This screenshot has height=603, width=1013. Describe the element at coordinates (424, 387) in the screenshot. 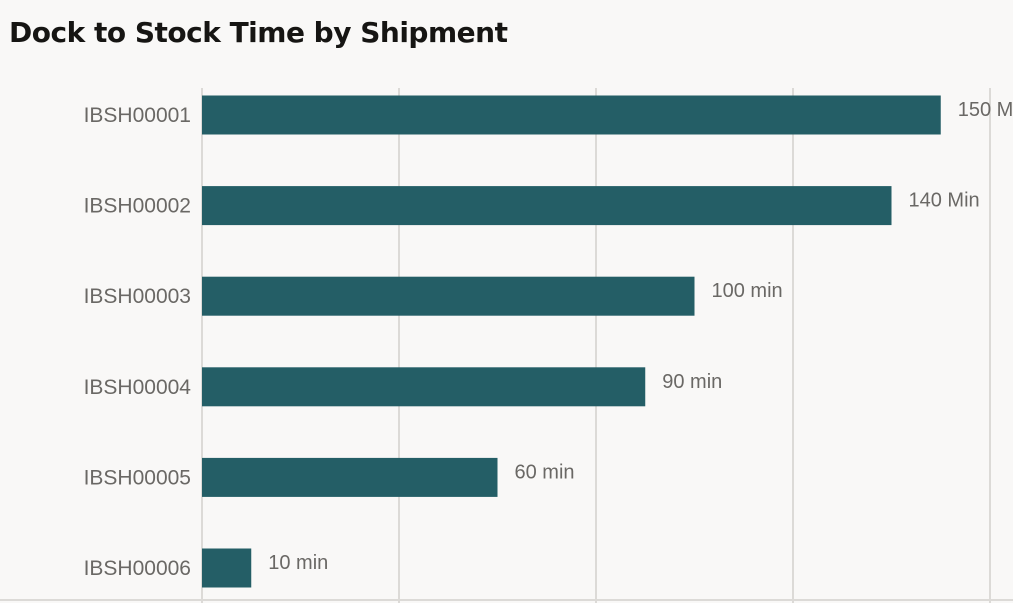

I see `bar-ibsh00004` at that location.